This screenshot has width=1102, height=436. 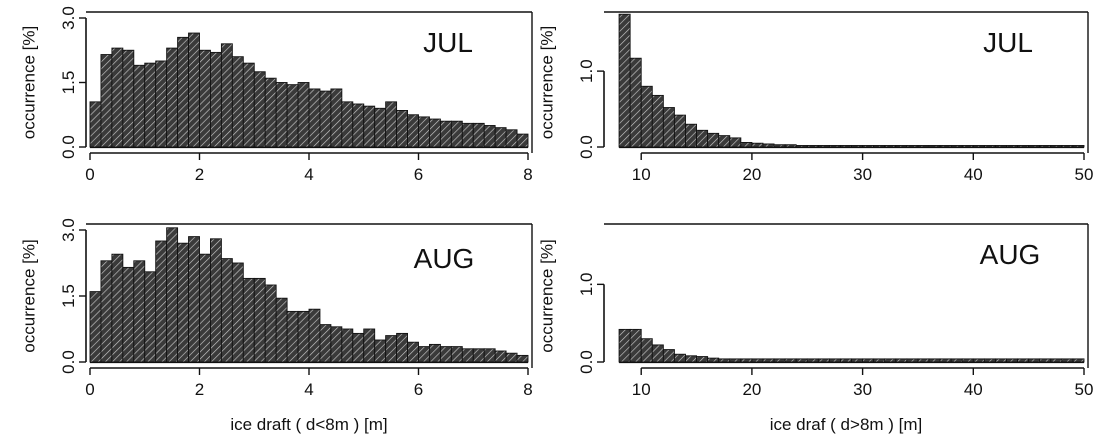 I want to click on y-tick-label: 1.0, so click(x=586, y=71).